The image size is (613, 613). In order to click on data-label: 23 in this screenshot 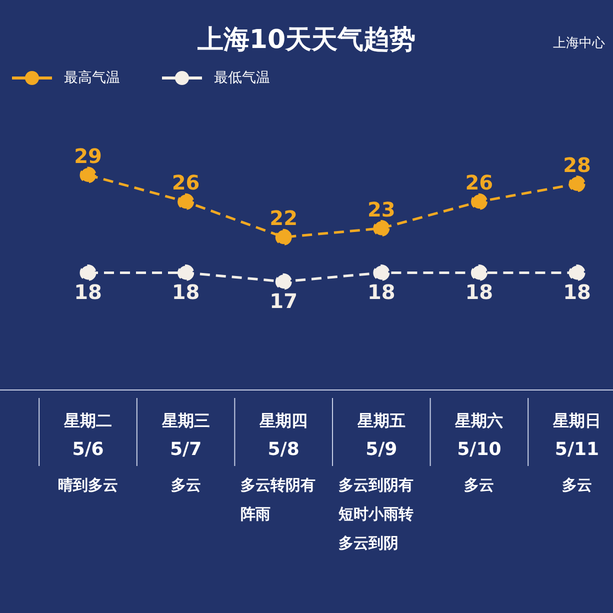, I will do `click(381, 209)`.